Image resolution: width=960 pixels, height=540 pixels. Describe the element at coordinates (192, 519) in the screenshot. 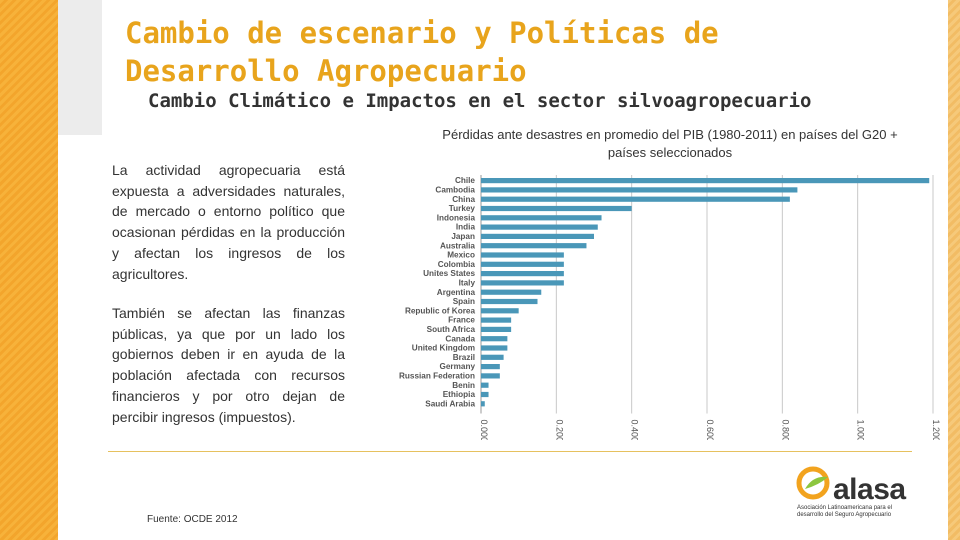

I see `source-note: Fuente: OCDE 2012` at that location.